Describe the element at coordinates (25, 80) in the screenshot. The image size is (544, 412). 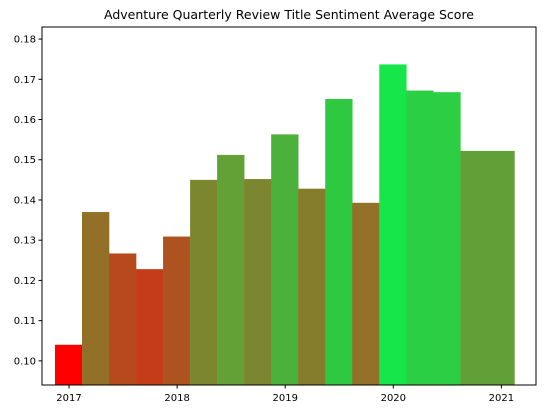
I see `y-tick-label: 0.17` at that location.